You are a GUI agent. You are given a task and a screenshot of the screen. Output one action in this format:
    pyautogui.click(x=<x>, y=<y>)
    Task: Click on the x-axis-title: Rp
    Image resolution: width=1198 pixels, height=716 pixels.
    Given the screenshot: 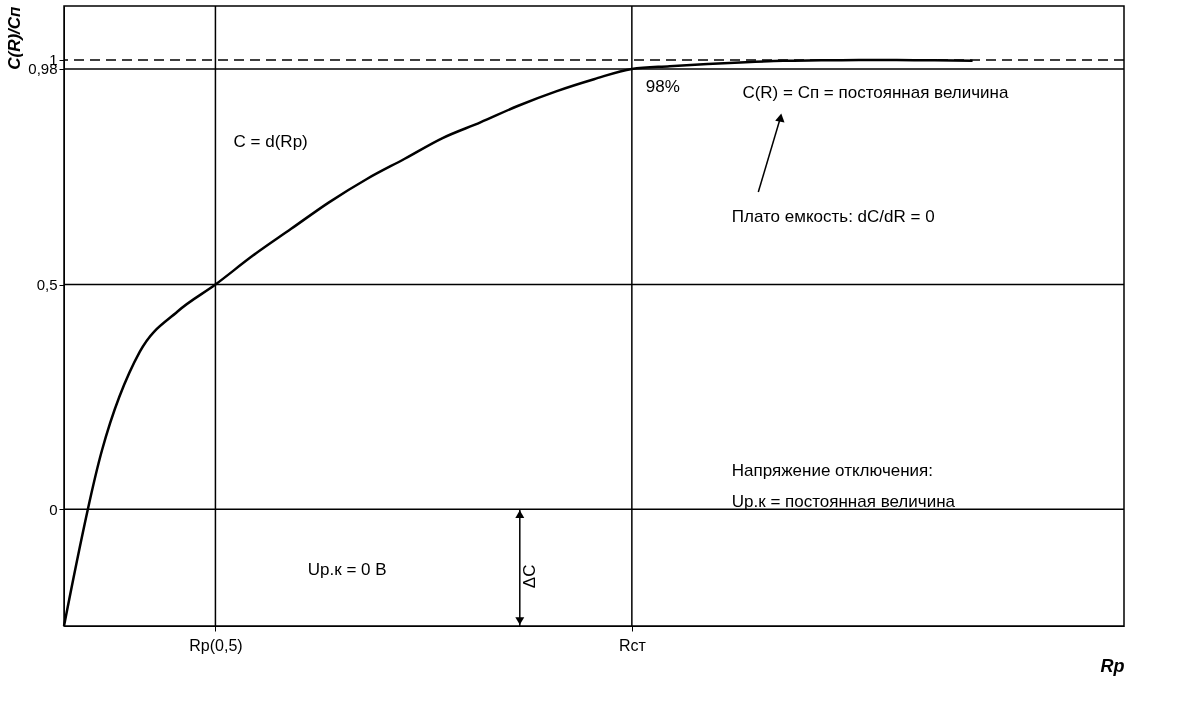 What is the action you would take?
    pyautogui.click(x=1112, y=665)
    